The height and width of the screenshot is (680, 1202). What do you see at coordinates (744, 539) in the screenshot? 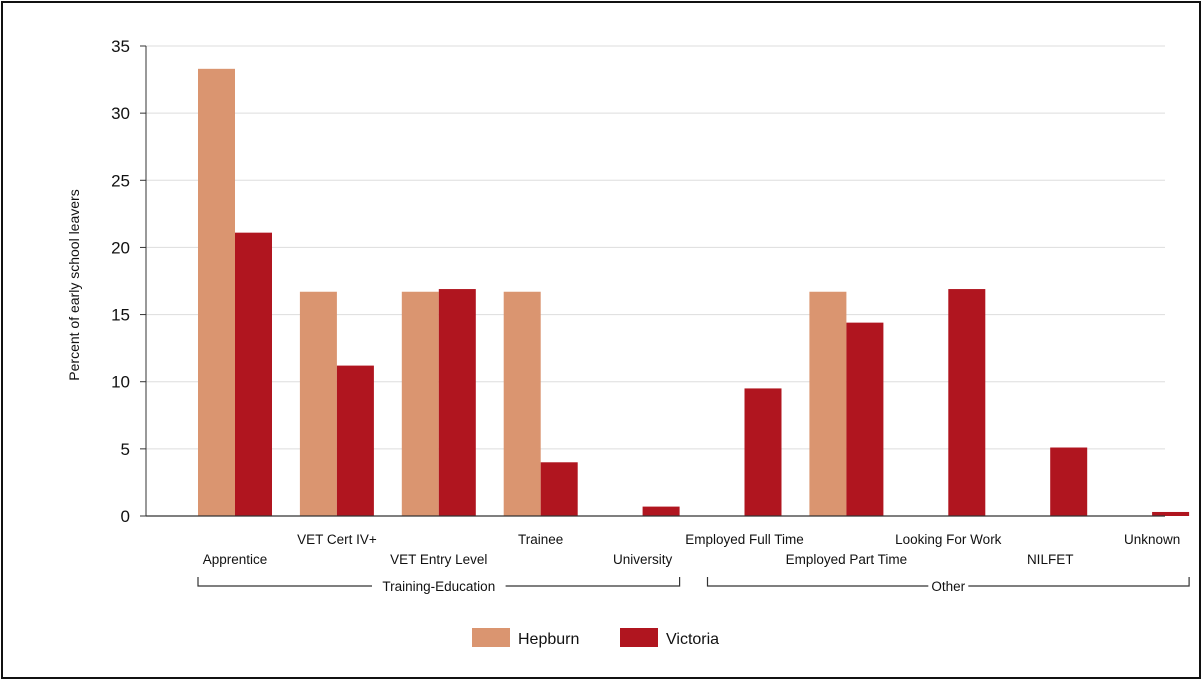
I see `x-tick-label: Employed Full Time` at bounding box center [744, 539].